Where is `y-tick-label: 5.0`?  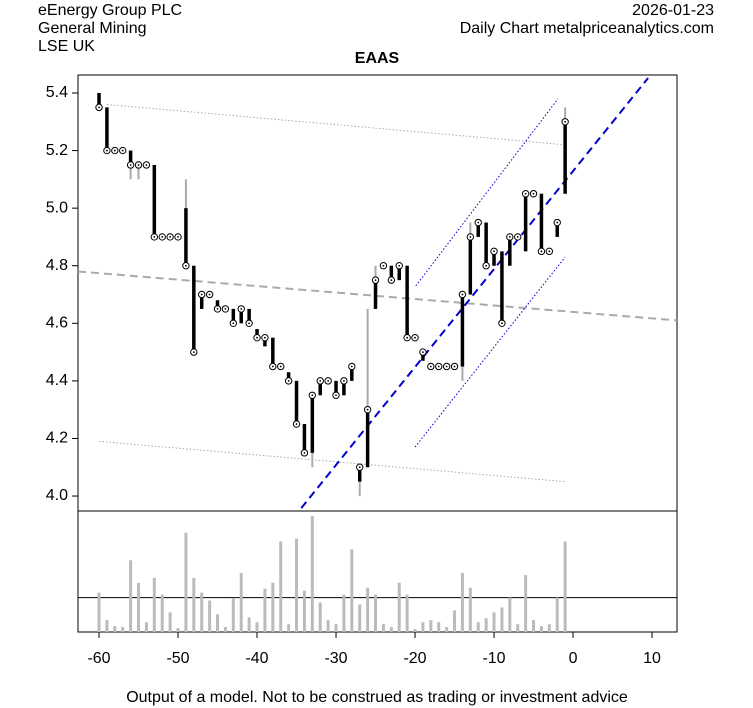
y-tick-label: 5.0 is located at coordinates (57, 207).